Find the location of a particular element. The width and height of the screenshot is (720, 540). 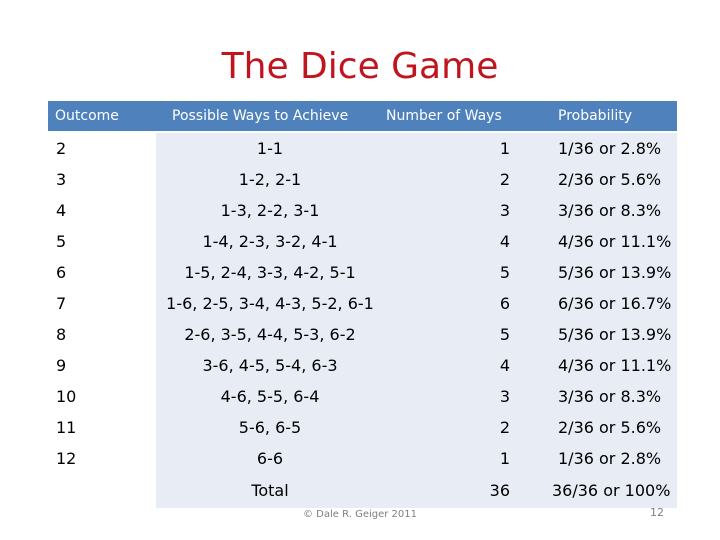

cell-outcome: 3 is located at coordinates (61, 179).